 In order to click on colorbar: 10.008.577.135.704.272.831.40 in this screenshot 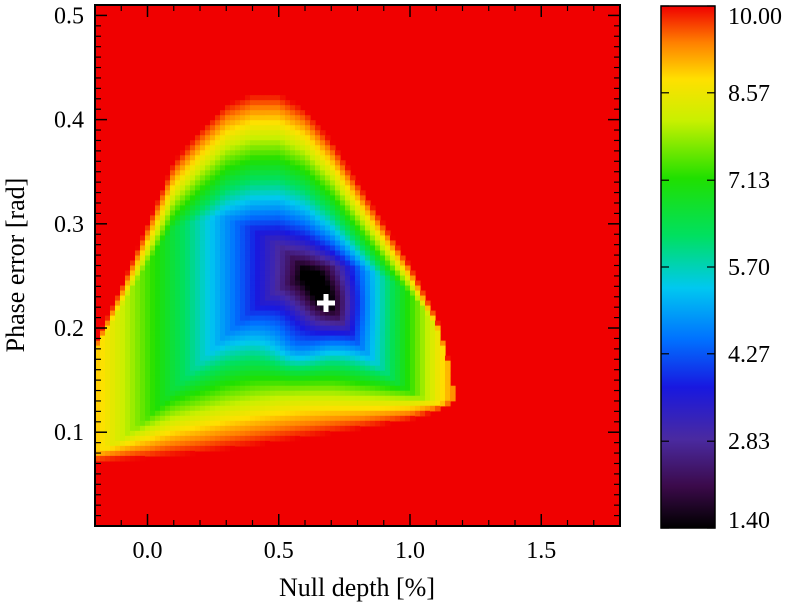, I will do `click(721, 269)`.